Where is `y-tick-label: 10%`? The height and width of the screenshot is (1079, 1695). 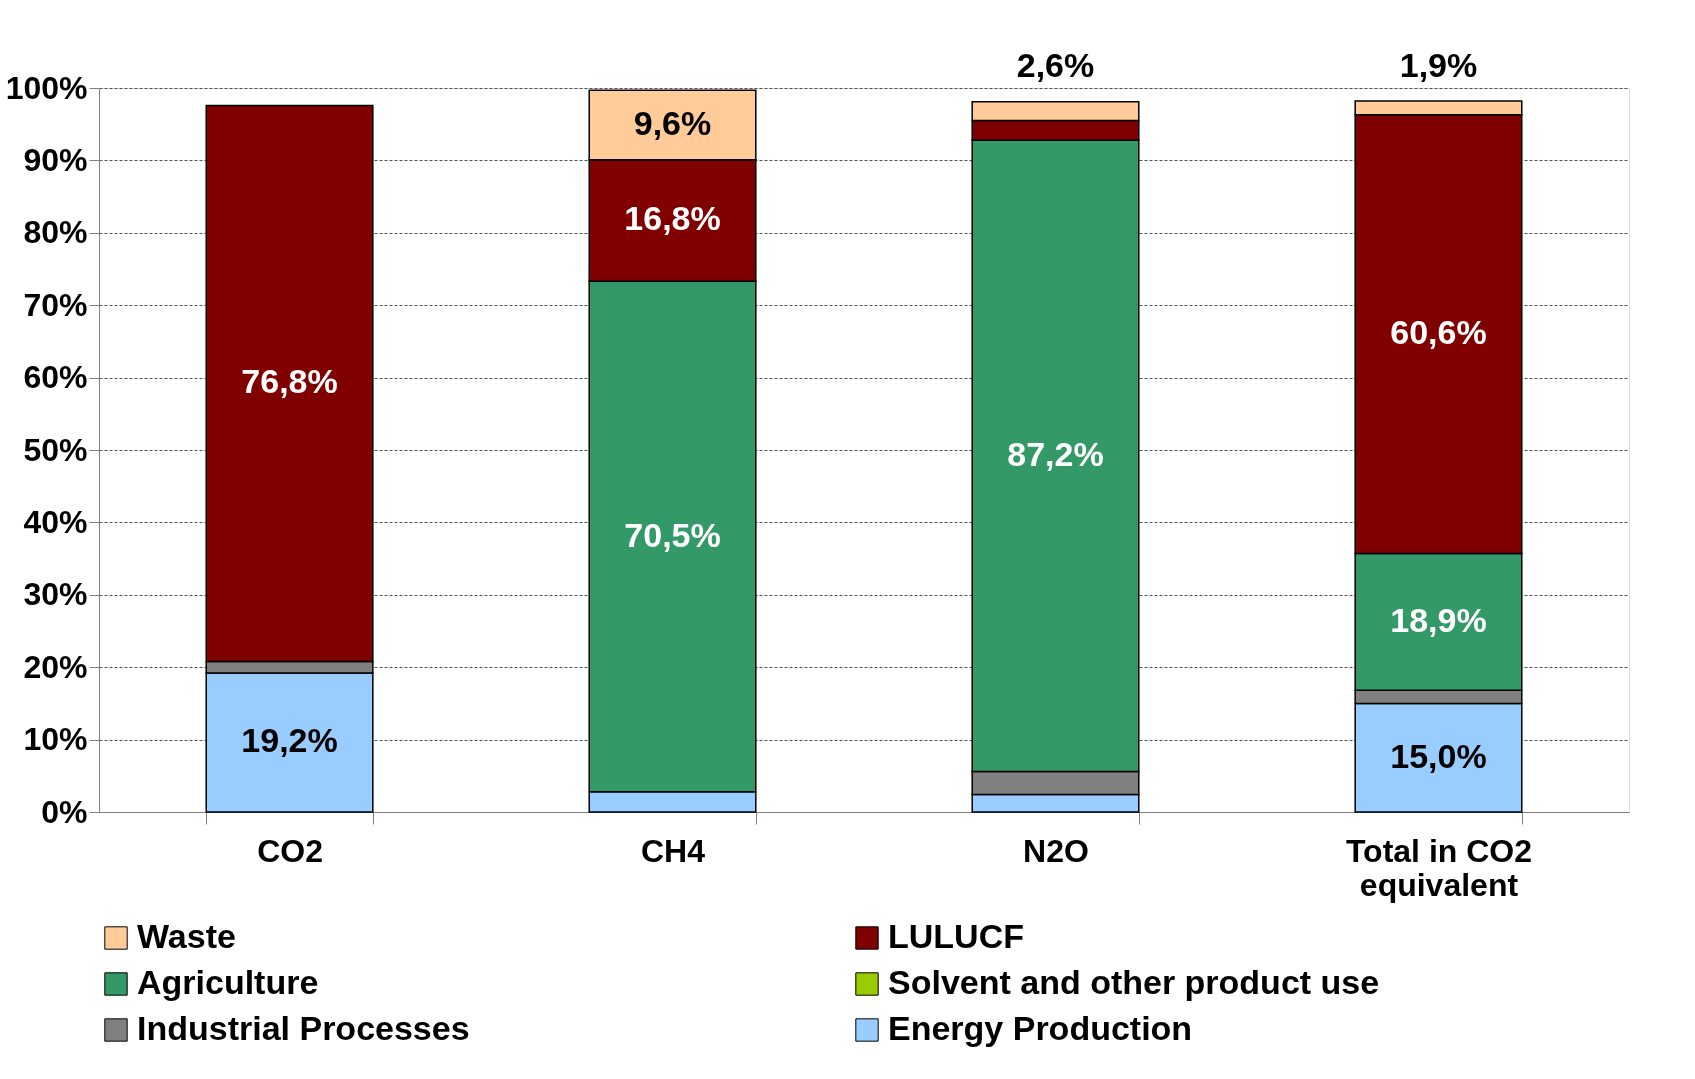 y-tick-label: 10% is located at coordinates (55, 739).